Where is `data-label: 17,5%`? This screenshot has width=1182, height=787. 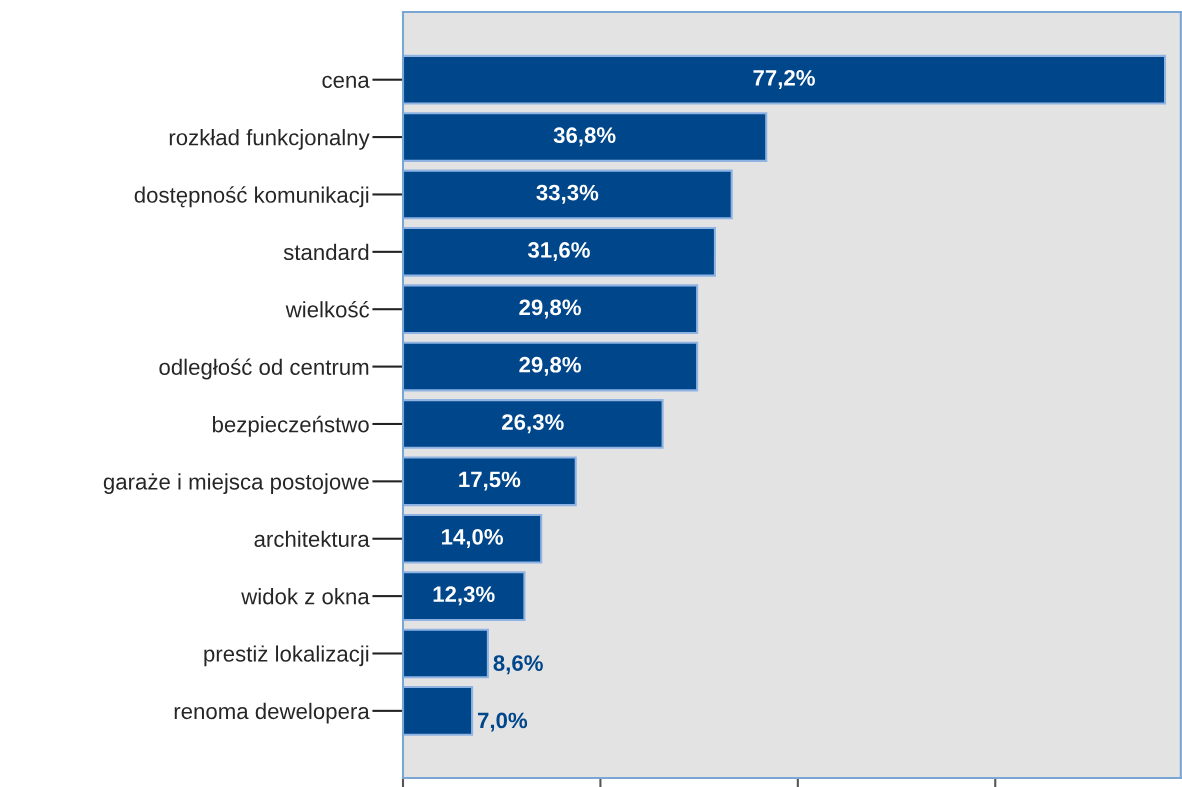
data-label: 17,5% is located at coordinates (490, 481).